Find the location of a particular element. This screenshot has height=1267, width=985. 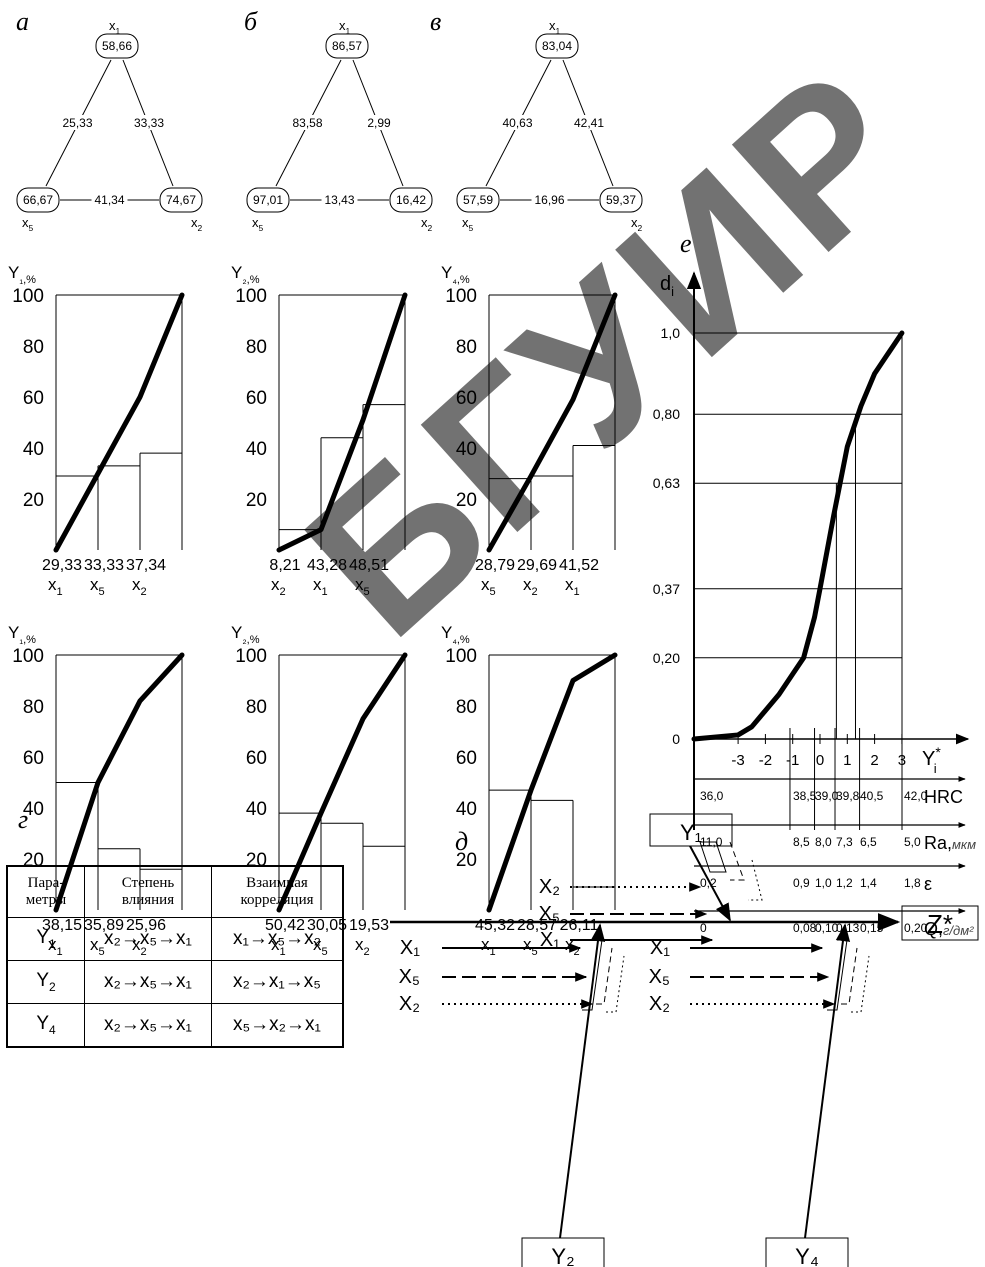

y1-box-label: Y₁ is located at coordinates (691, 832).